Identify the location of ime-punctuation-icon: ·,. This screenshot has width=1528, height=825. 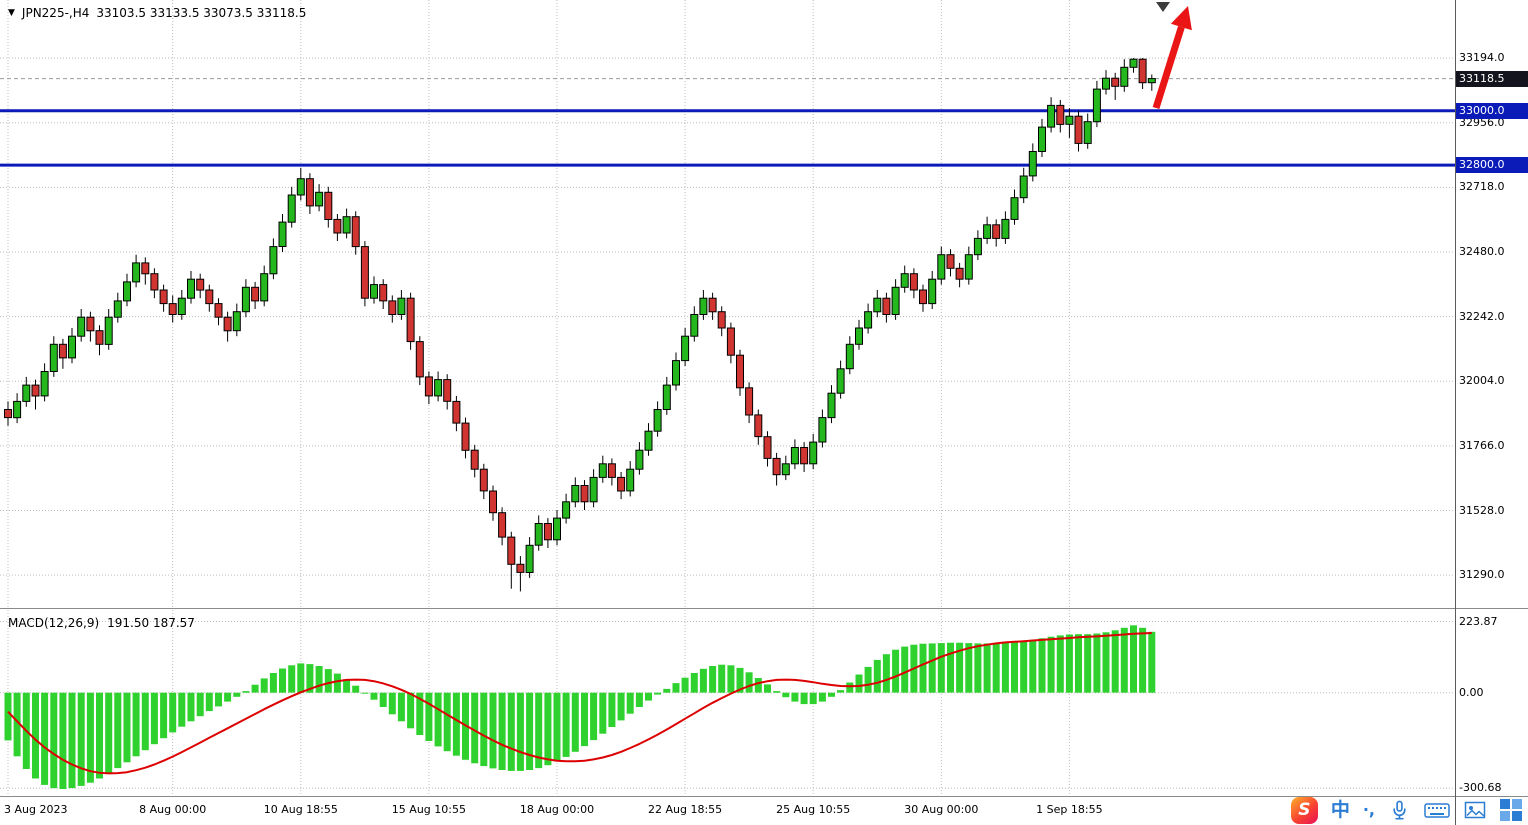
(1368, 809).